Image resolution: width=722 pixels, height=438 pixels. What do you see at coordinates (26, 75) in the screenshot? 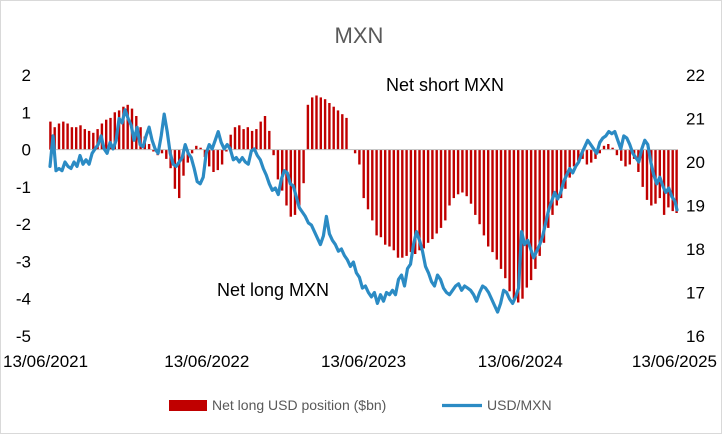
I see `y-left-tick-label: 2` at bounding box center [26, 75].